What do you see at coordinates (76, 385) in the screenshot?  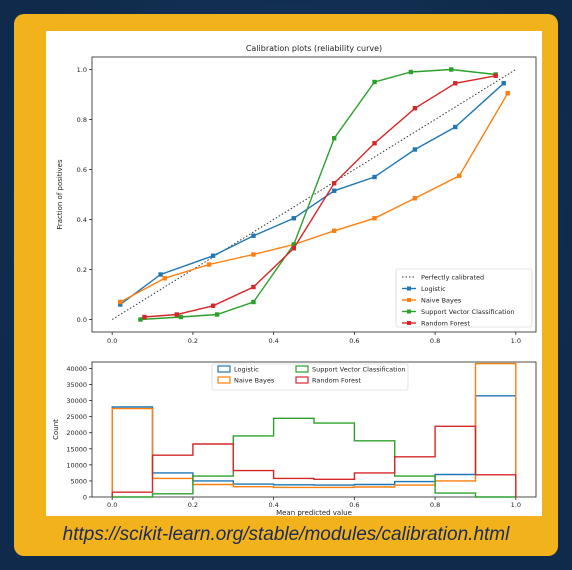 I see `bottom-y-tick-label: 35000` at bounding box center [76, 385].